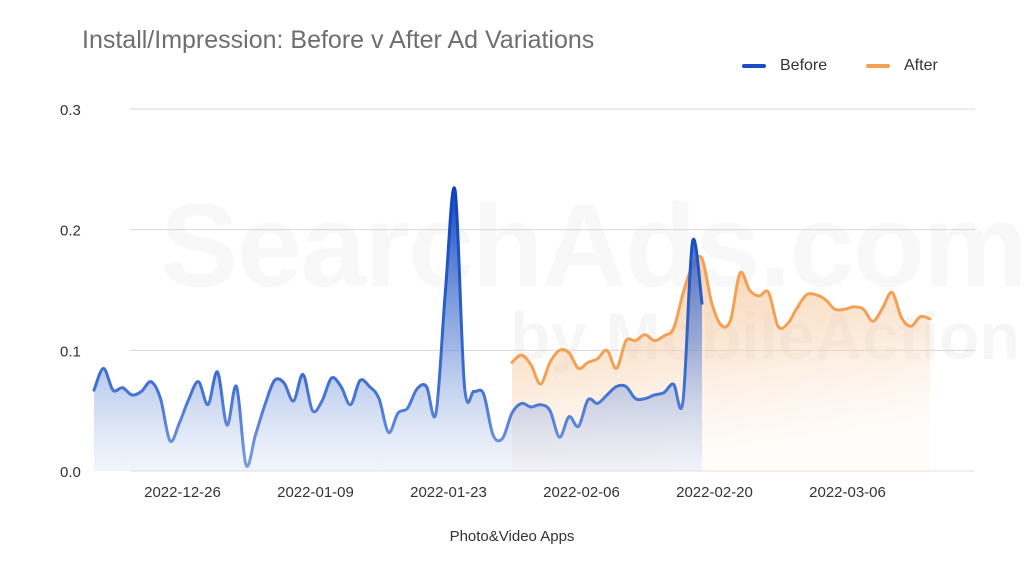  What do you see at coordinates (581, 492) in the screenshot?
I see `x-tick-label: 2022-02-06` at bounding box center [581, 492].